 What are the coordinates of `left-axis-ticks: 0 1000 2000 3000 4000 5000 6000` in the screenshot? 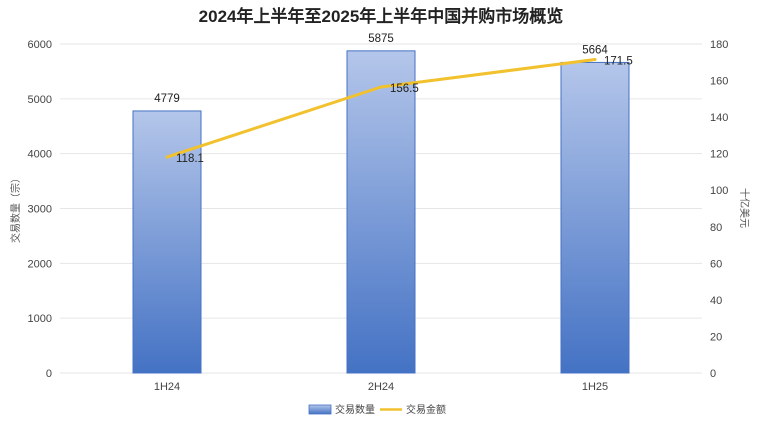 It's located at (40, 209).